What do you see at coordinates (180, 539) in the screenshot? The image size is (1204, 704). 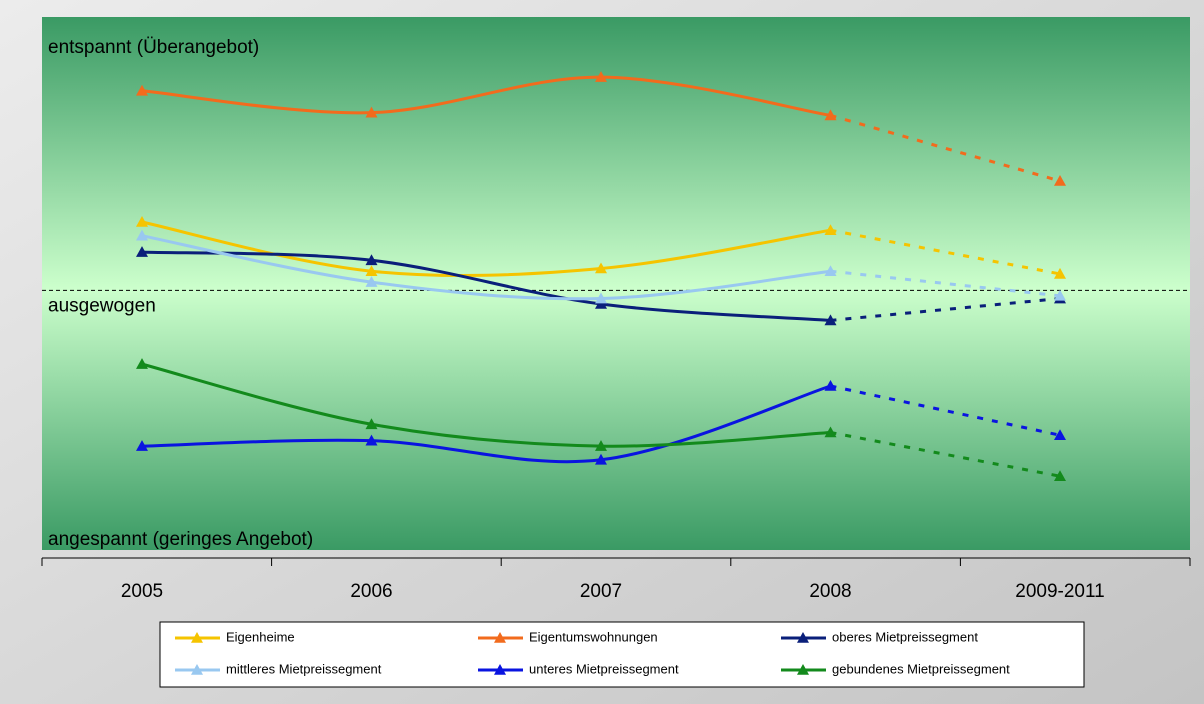 I see `annotation-bottom: angespannt (geringes Angebot)` at bounding box center [180, 539].